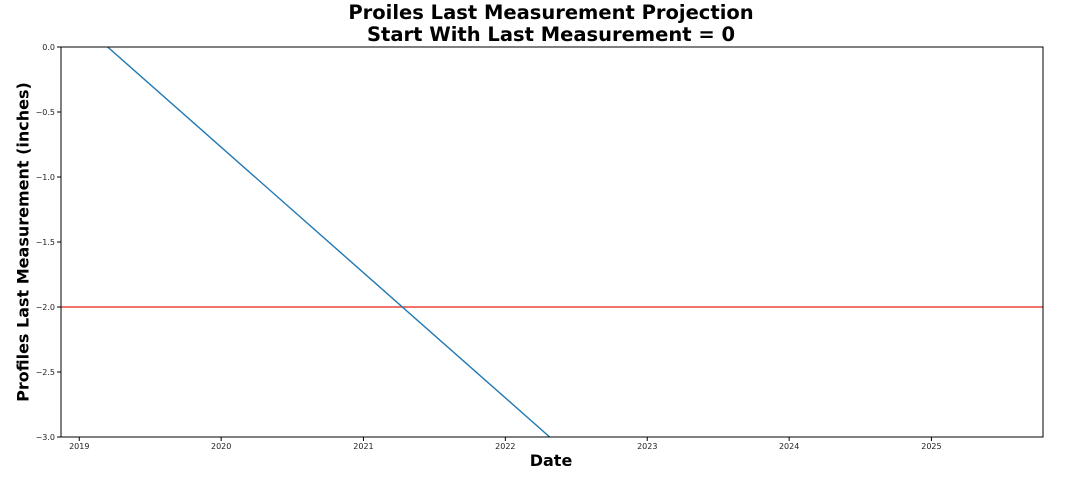 This screenshot has height=479, width=1086. Describe the element at coordinates (931, 446) in the screenshot. I see `x-tick-label: 2025` at that location.